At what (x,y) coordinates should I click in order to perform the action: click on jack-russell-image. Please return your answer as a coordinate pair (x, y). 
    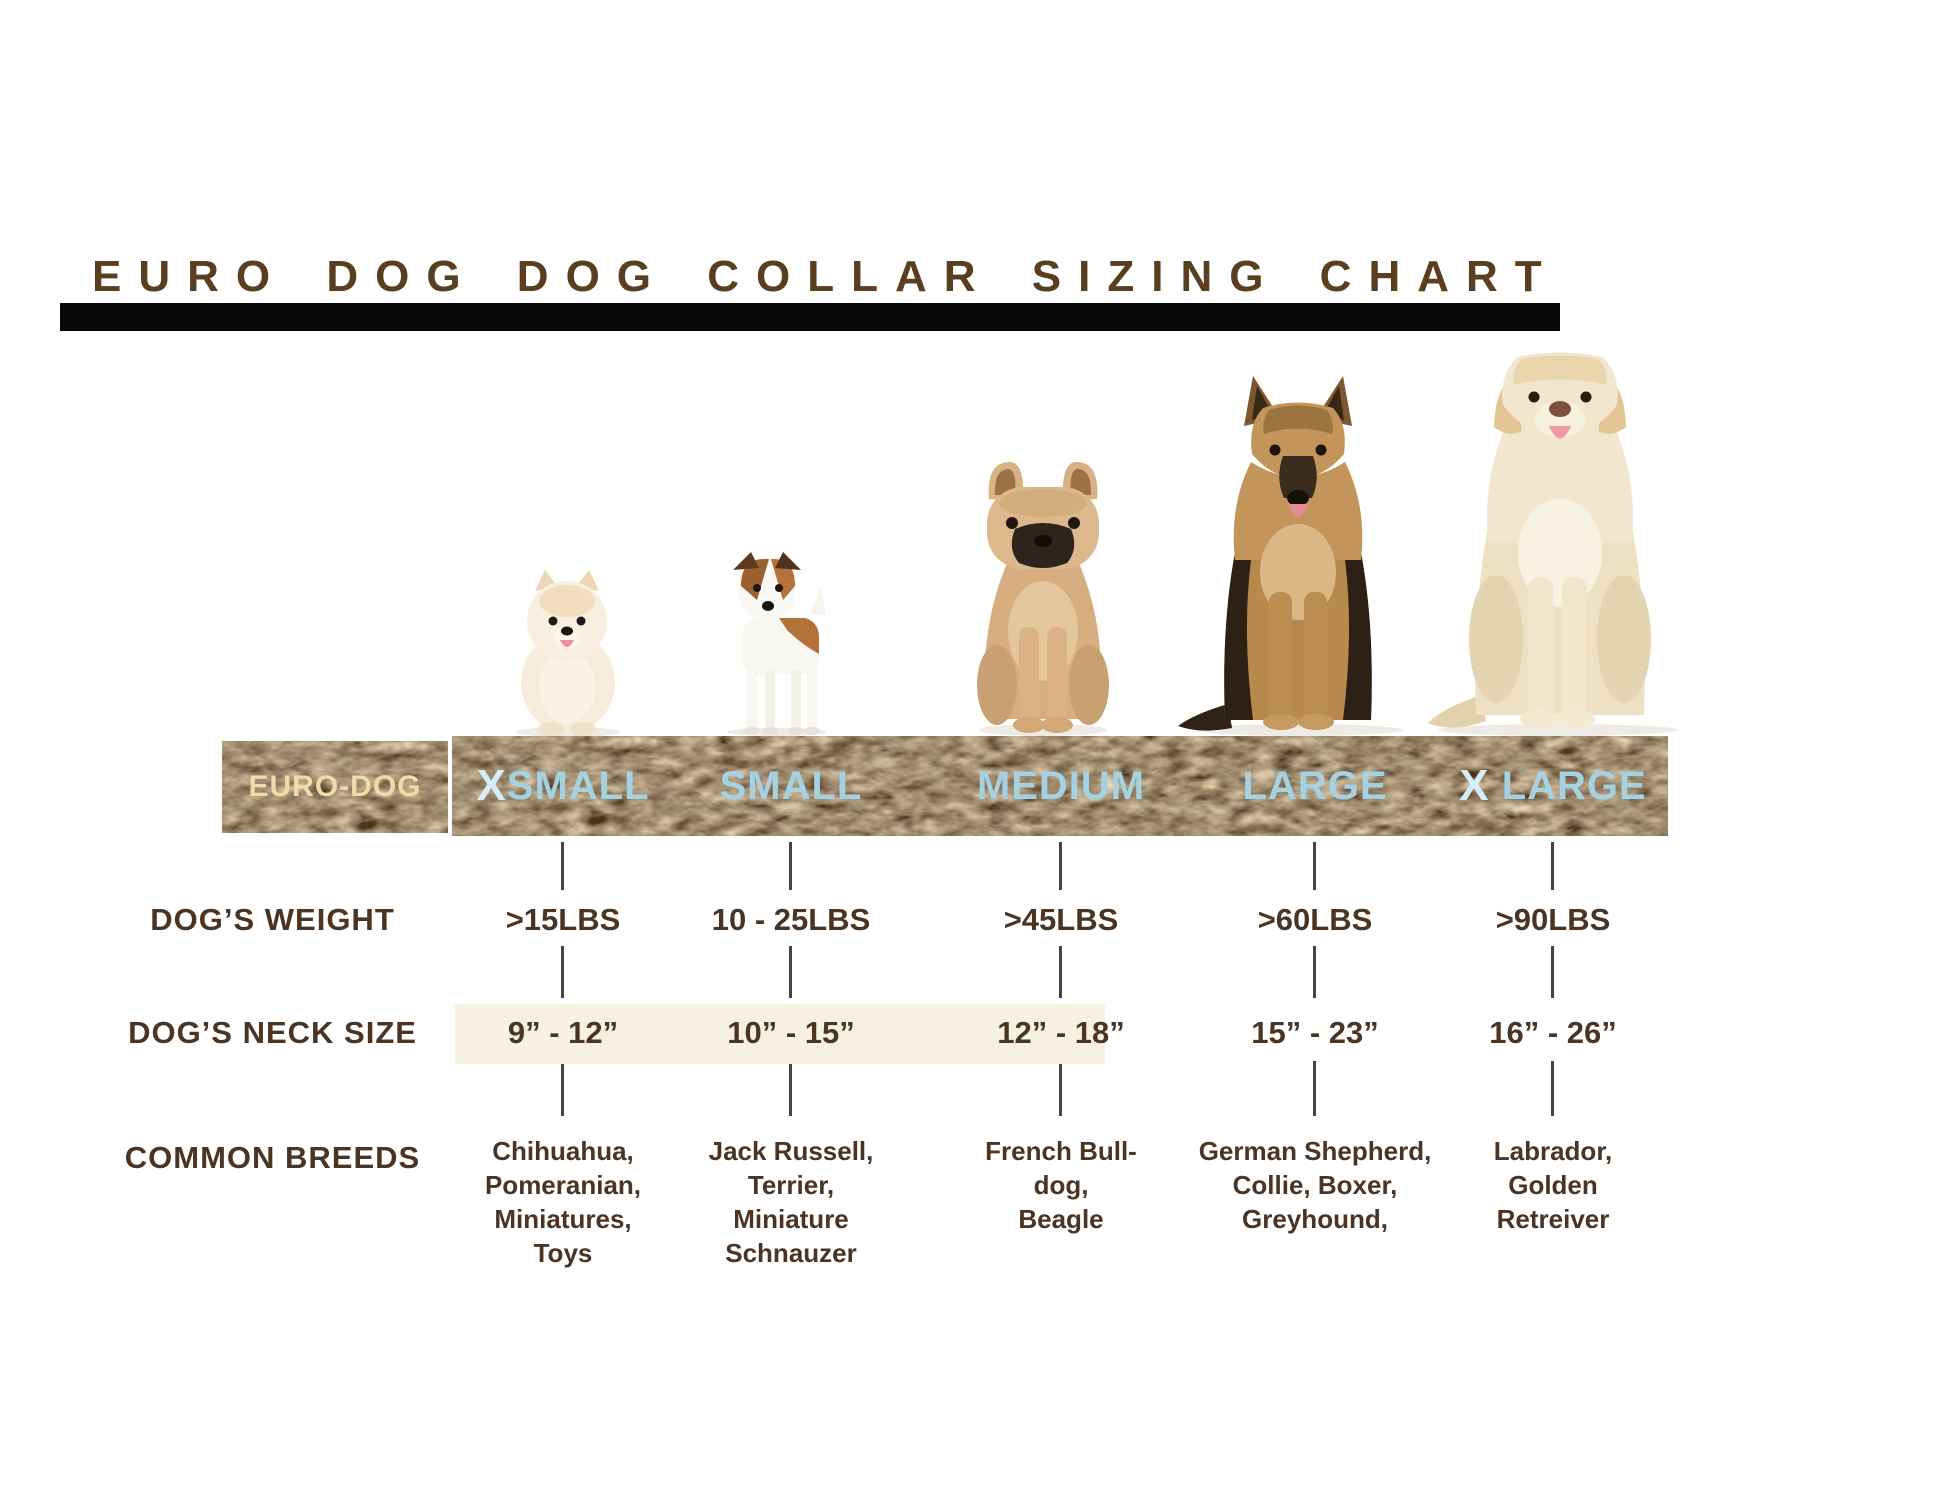
    Looking at the image, I should click on (774, 641).